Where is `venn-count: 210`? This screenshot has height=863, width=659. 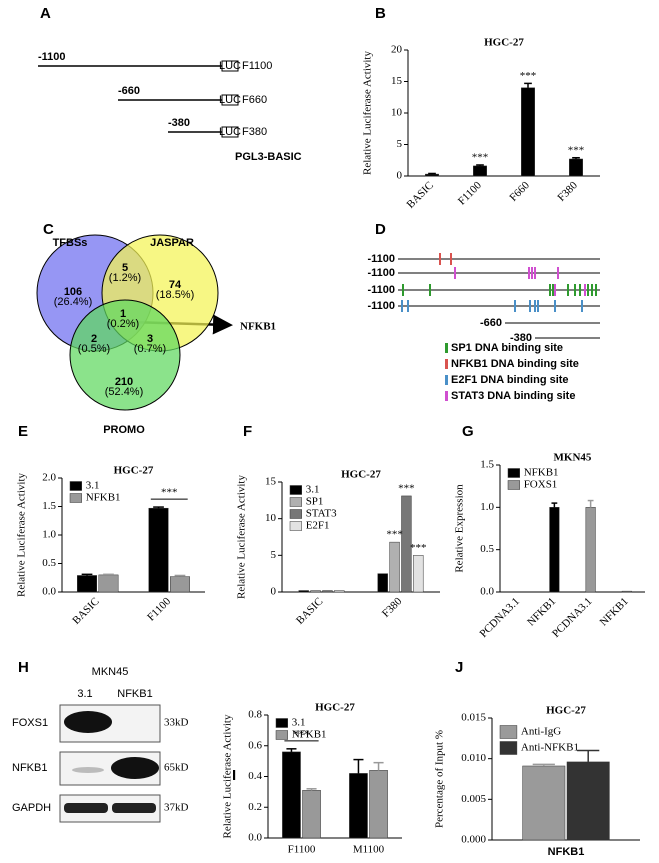 venn-count: 210 is located at coordinates (124, 382).